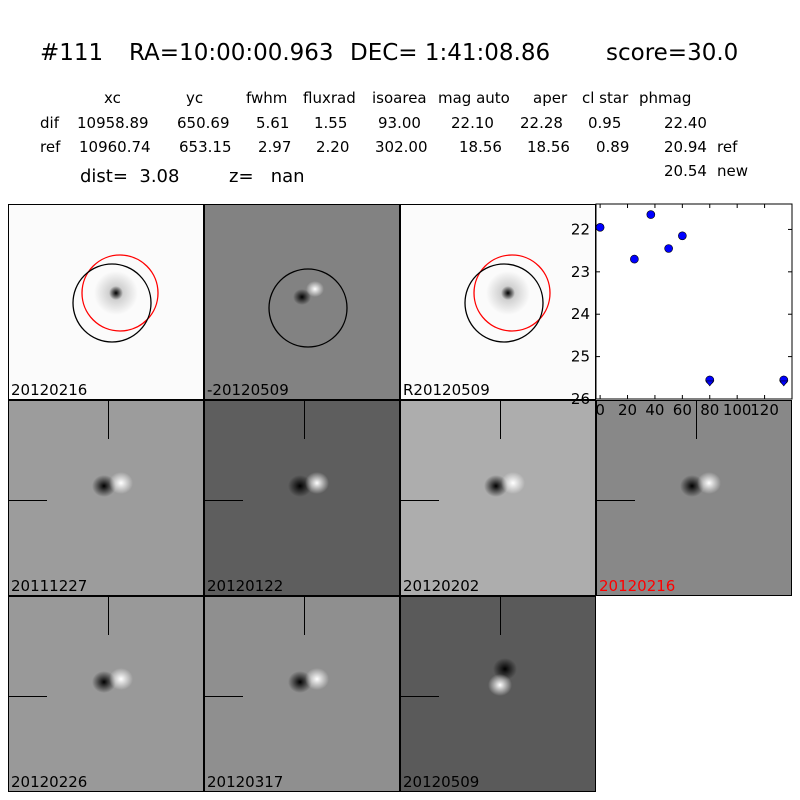  Describe the element at coordinates (248, 390) in the screenshot. I see `stamp-label: -20120509` at that location.